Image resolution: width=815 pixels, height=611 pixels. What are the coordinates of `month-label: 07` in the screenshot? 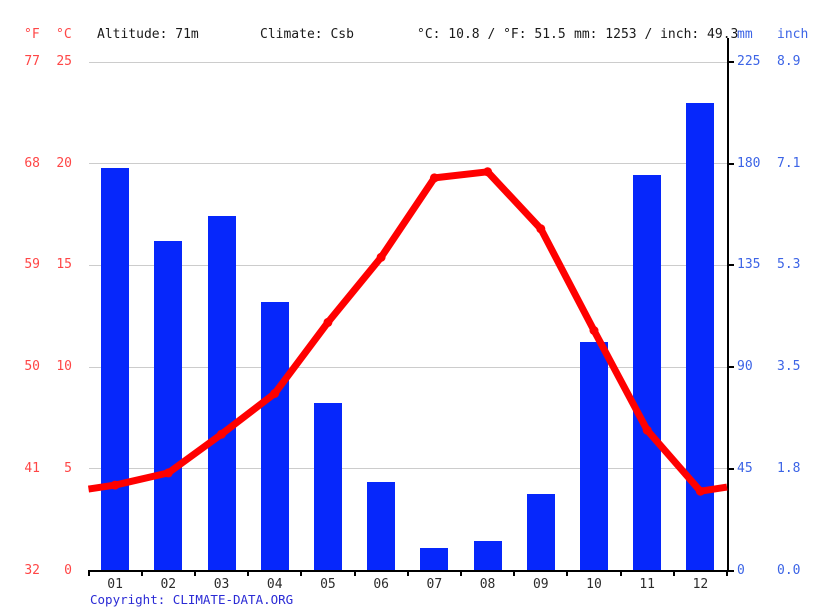 It's located at (434, 584).